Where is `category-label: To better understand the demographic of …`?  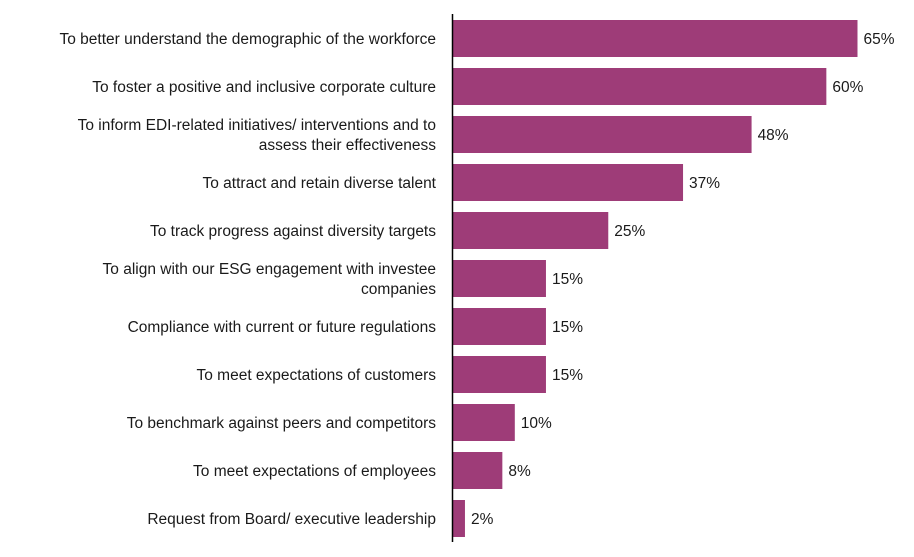 category-label: To better understand the demographic of … is located at coordinates (247, 39).